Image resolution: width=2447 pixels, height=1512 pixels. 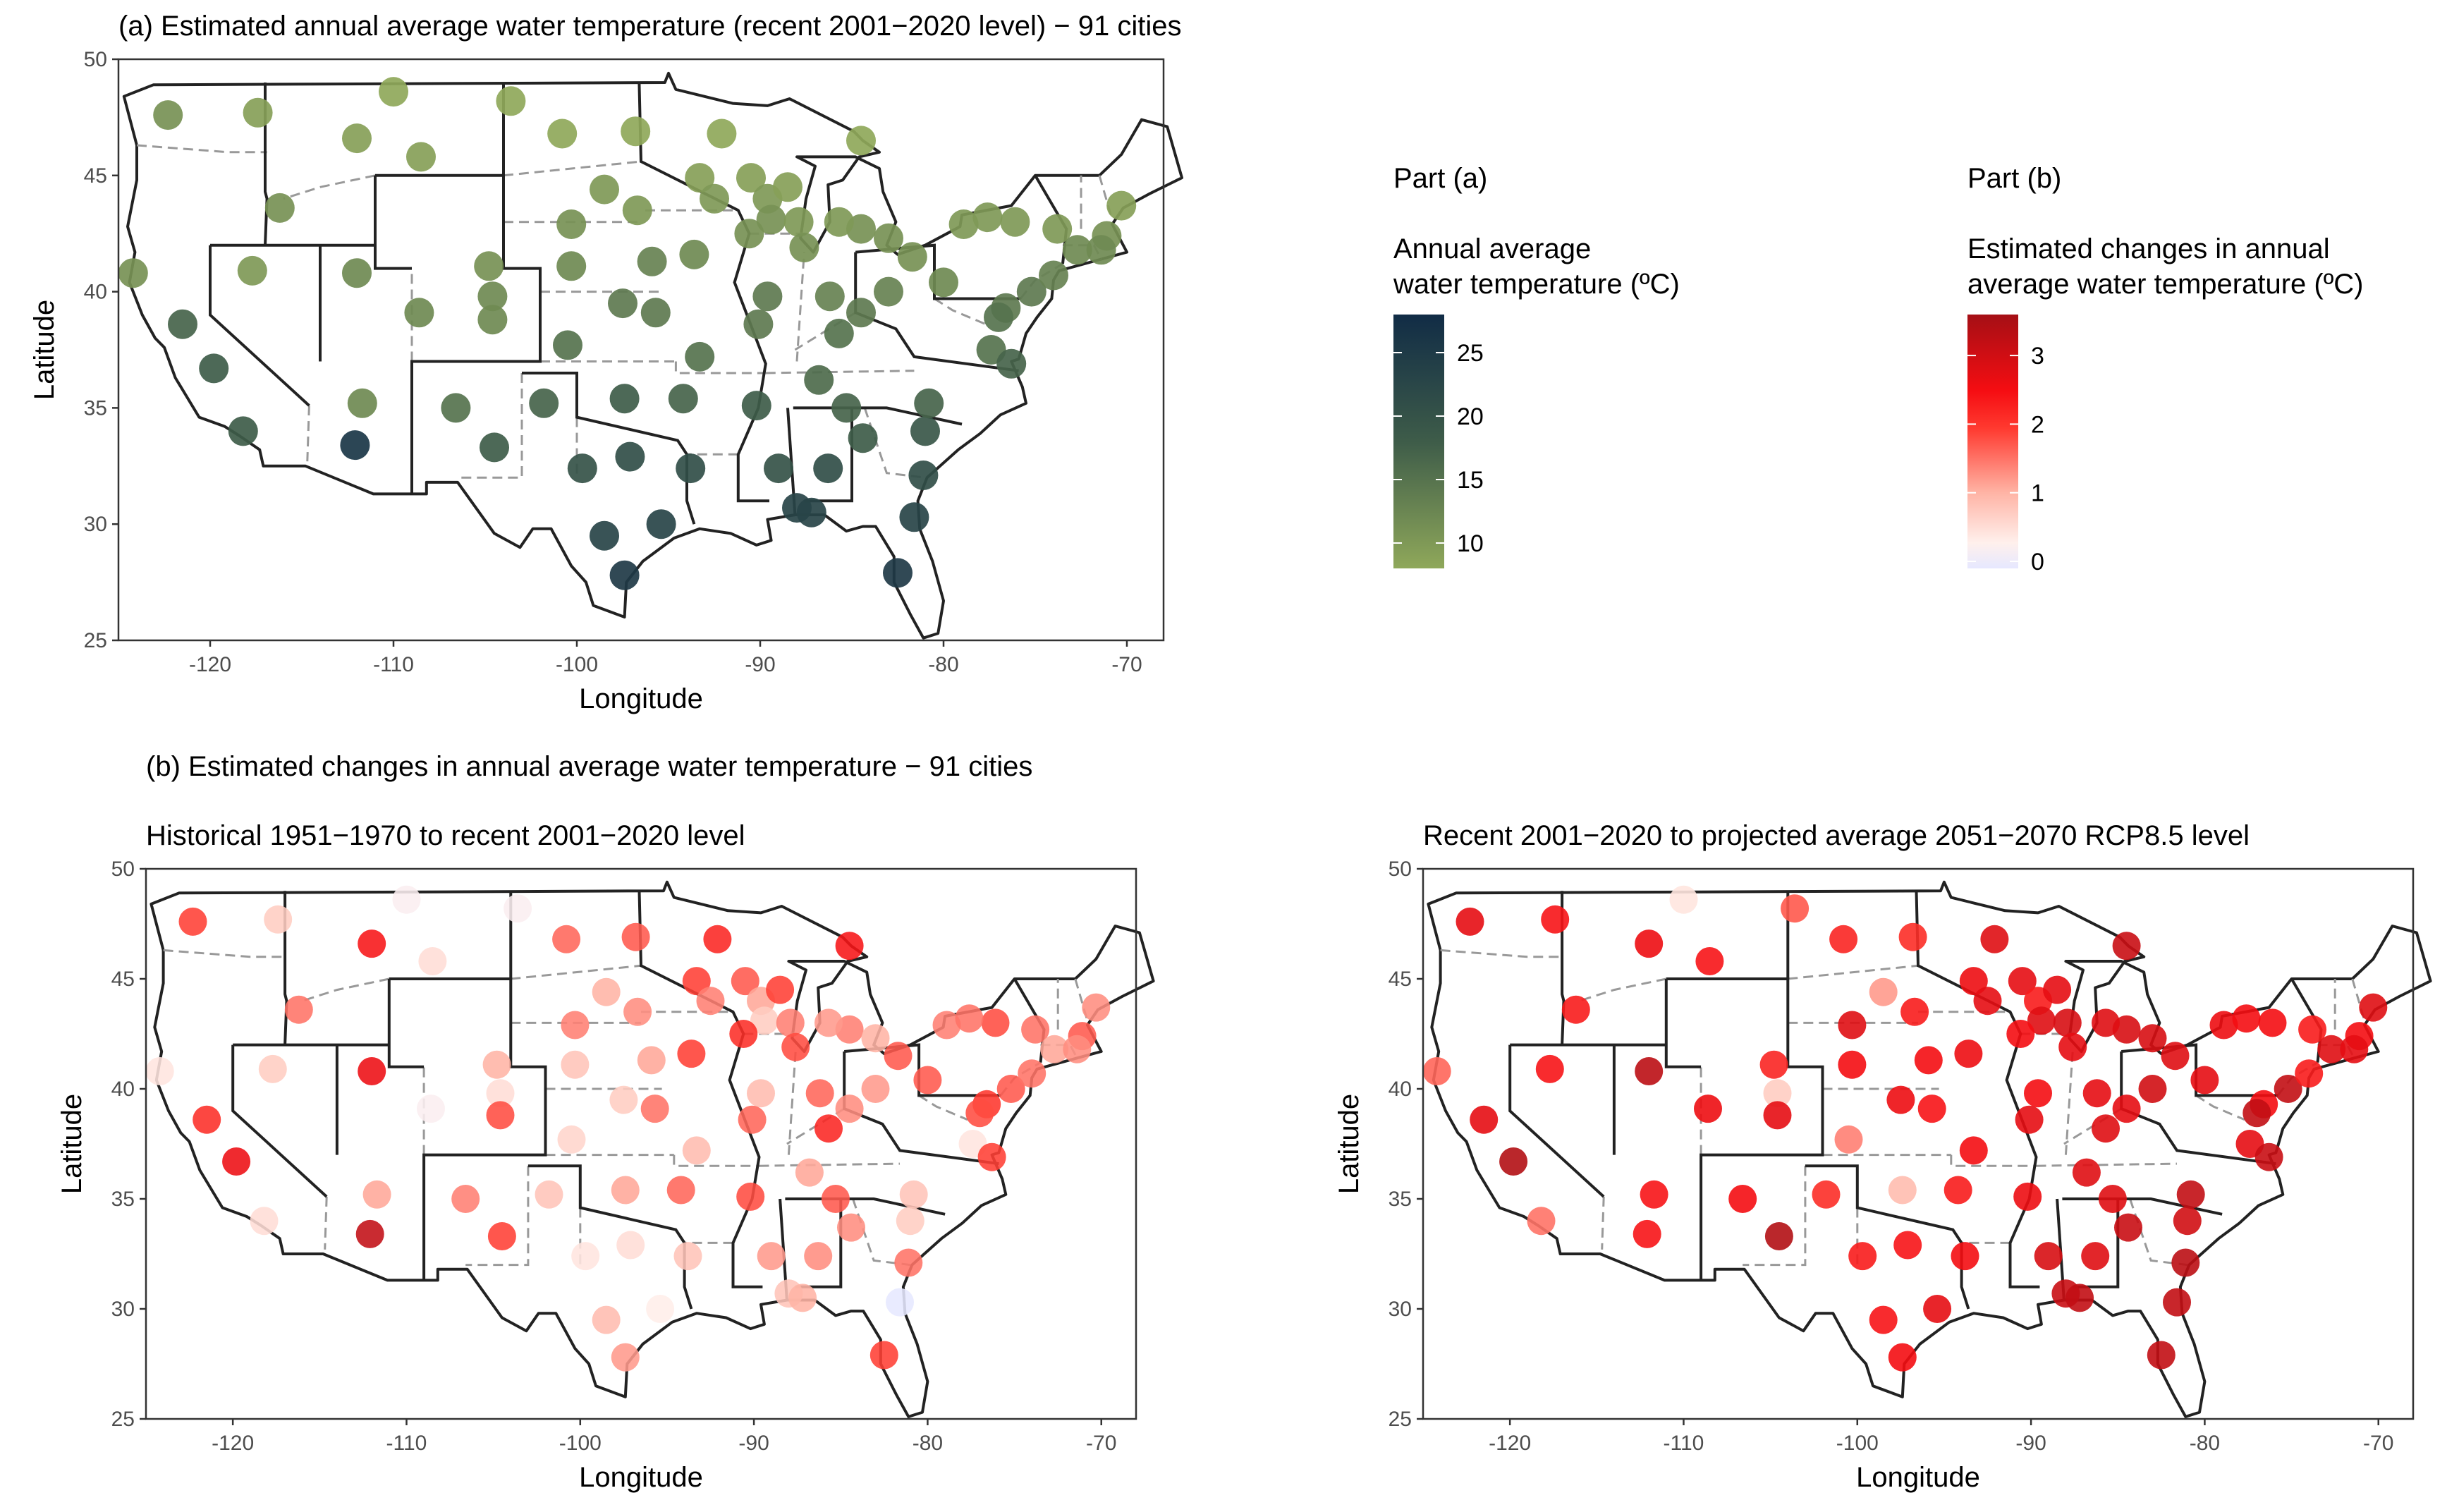 I want to click on legend-a-tick-label: 15, so click(x=1471, y=480).